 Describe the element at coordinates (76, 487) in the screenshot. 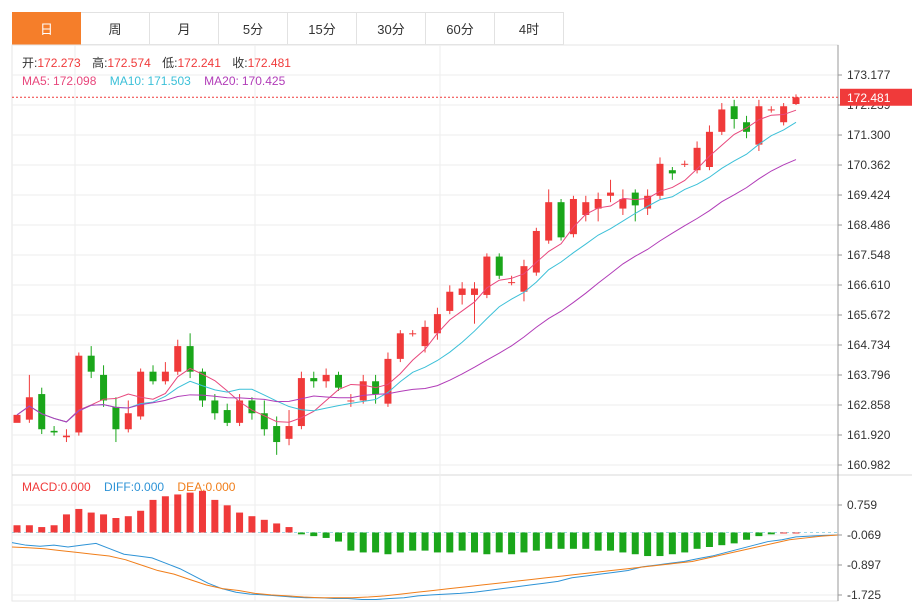

I see `macd-value: 0.000` at that location.